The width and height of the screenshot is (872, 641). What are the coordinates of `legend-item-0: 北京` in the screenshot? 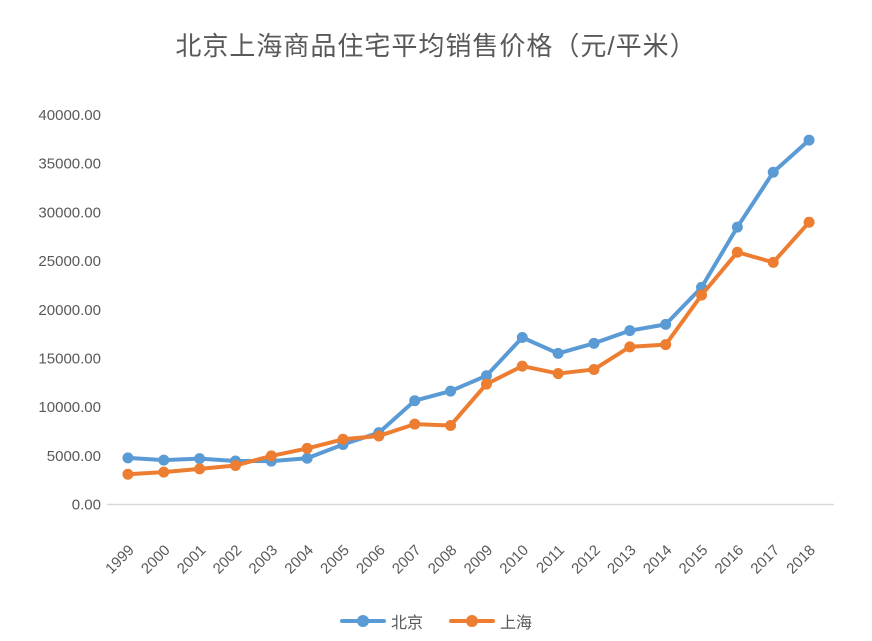 It's located at (381, 621).